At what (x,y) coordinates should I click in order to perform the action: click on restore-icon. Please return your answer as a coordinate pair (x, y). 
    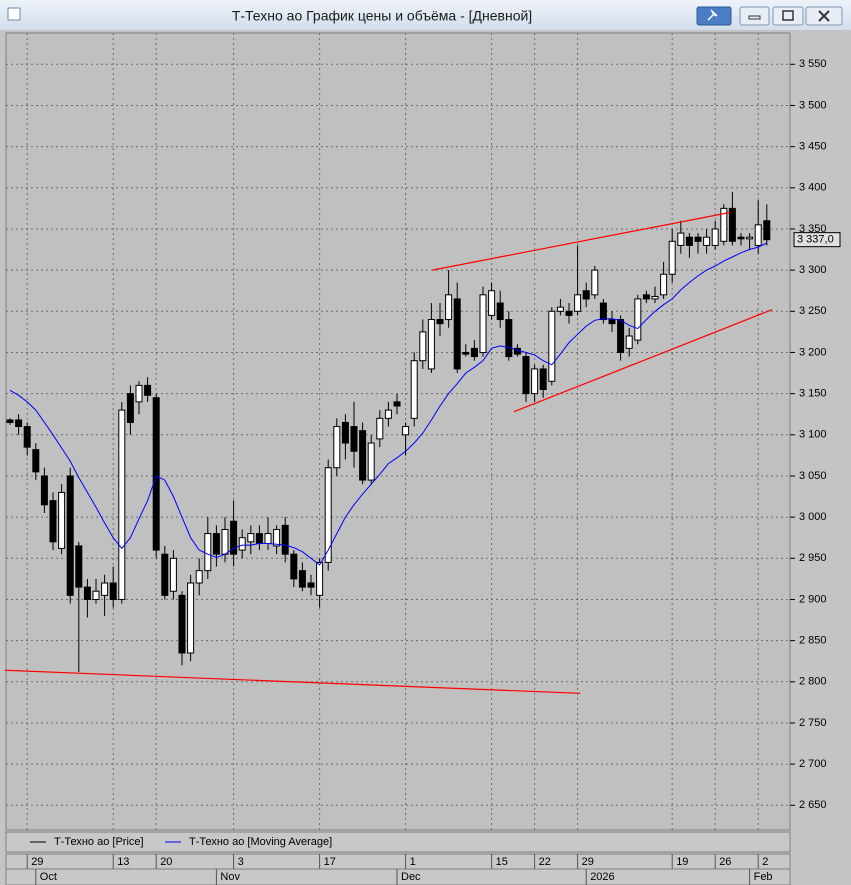
    Looking at the image, I should click on (788, 15).